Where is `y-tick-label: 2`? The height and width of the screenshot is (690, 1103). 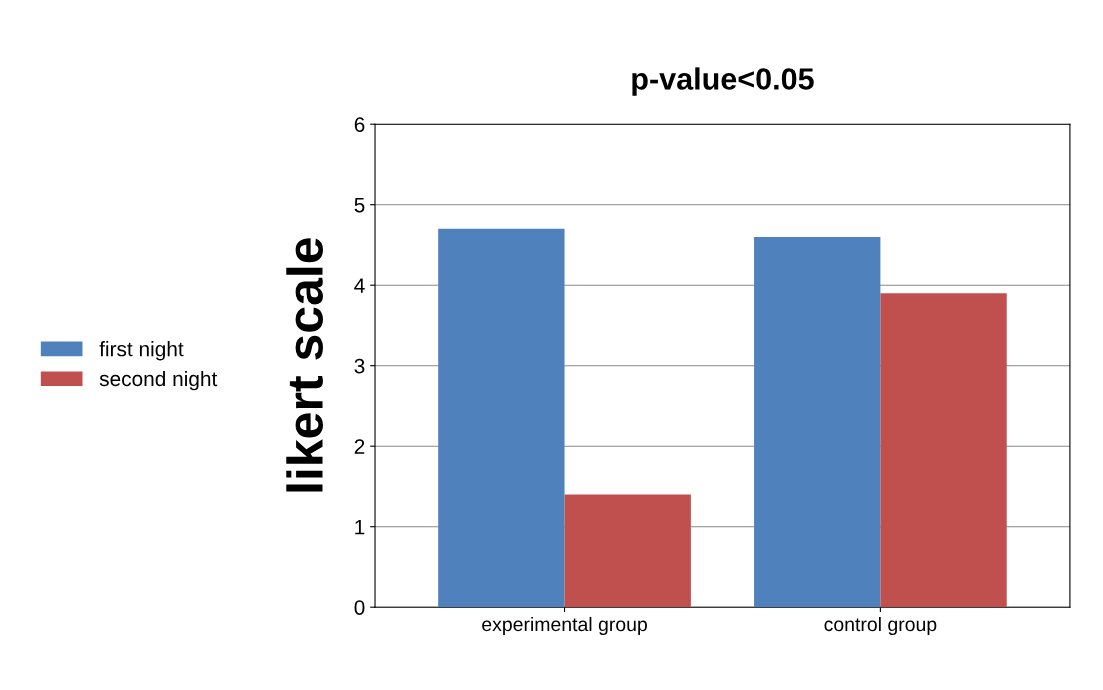 y-tick-label: 2 is located at coordinates (359, 446).